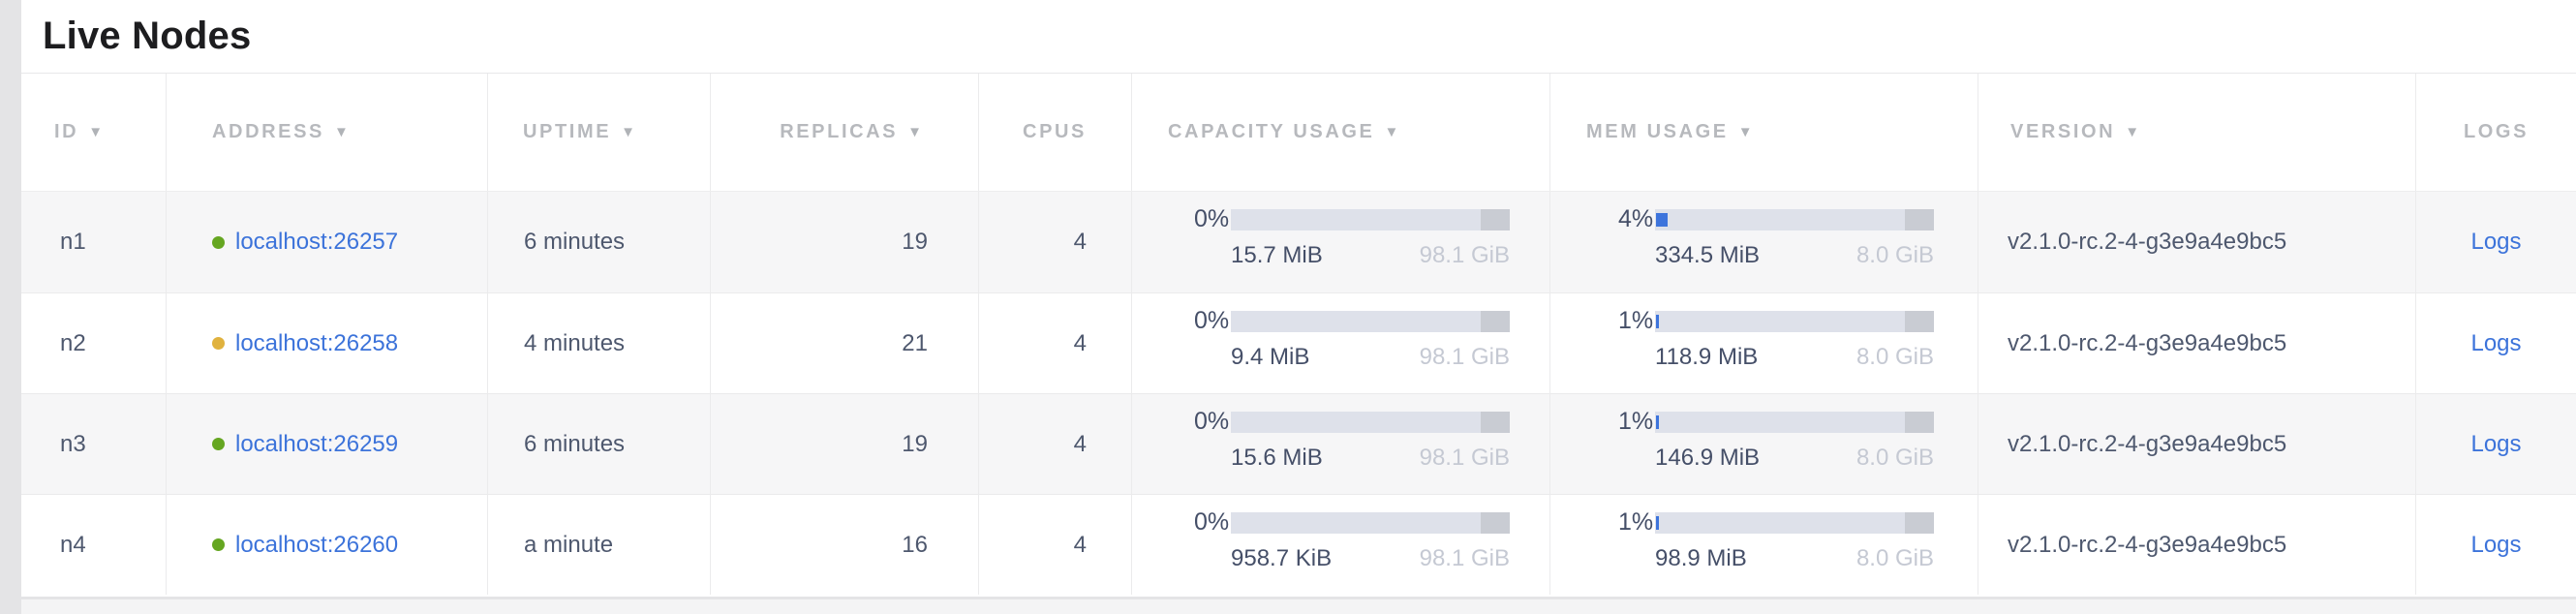  What do you see at coordinates (598, 242) in the screenshot?
I see `uptime-cell: 6 minutes` at bounding box center [598, 242].